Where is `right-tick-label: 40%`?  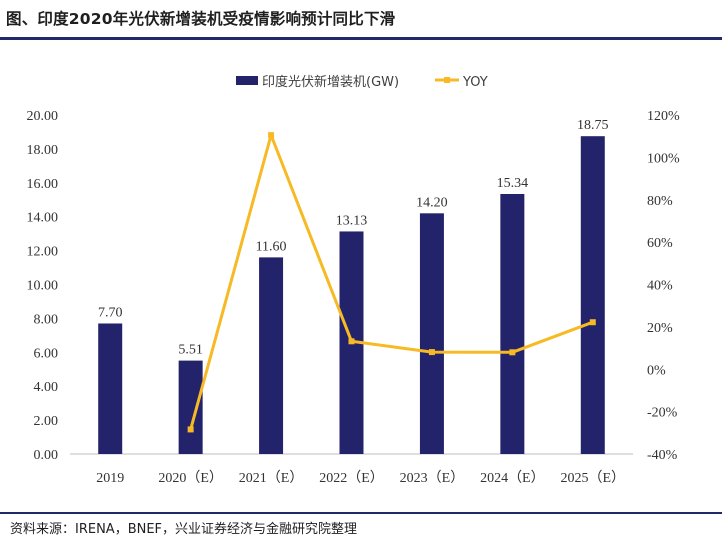
right-tick-label: 40% is located at coordinates (660, 286).